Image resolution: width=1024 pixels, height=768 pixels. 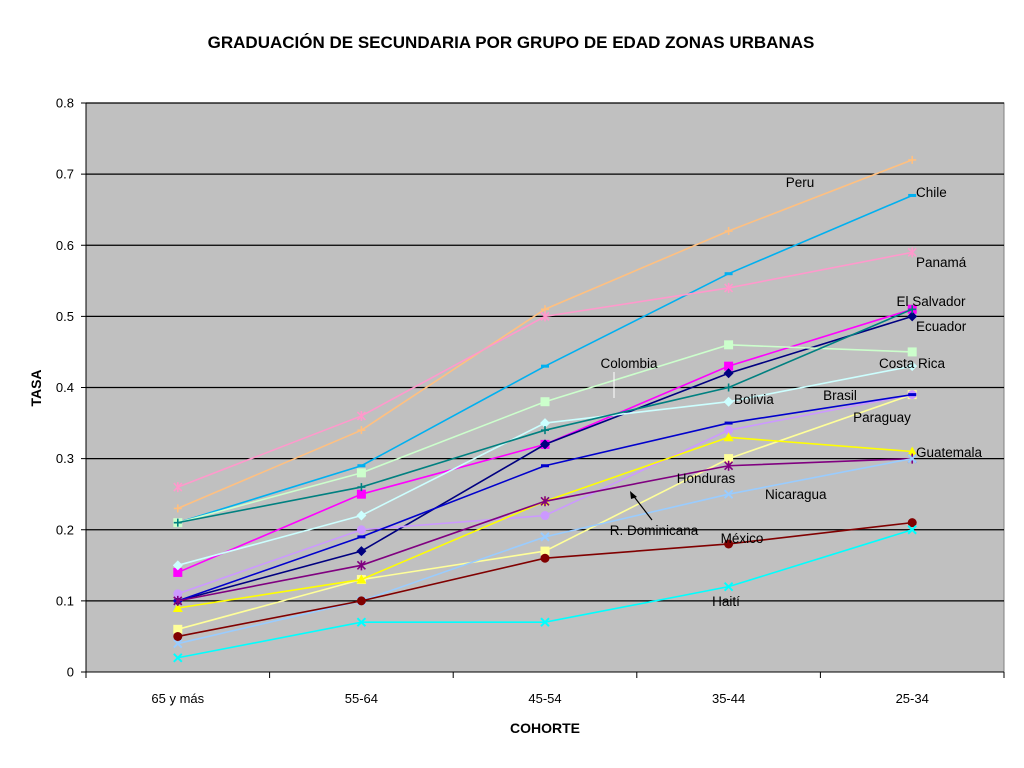 I want to click on callout-arrow, so click(x=642, y=507).